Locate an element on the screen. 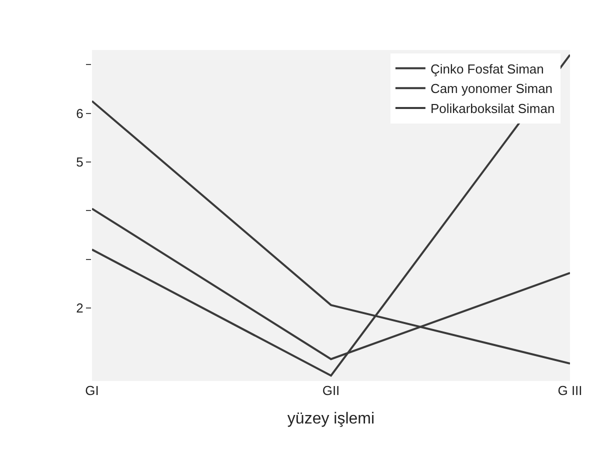  legend-label: Cam yonomer Siman is located at coordinates (491, 88).